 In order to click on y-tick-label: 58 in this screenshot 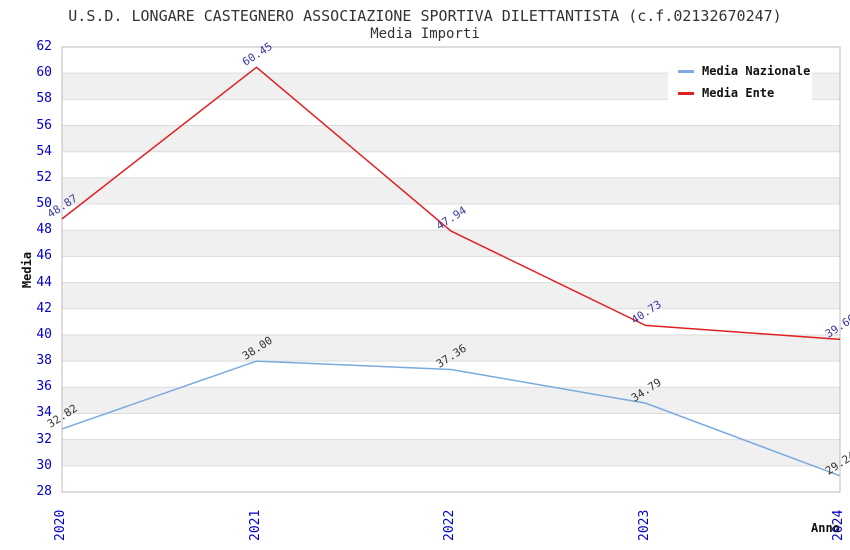, I will do `click(44, 99)`.